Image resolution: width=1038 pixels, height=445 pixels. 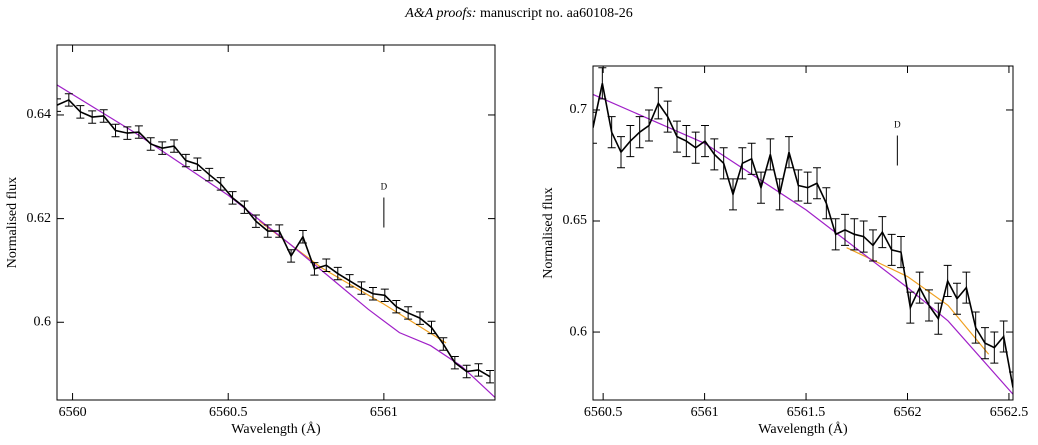 What do you see at coordinates (73, 412) in the screenshot?
I see `x-tick-label: 6560` at bounding box center [73, 412].